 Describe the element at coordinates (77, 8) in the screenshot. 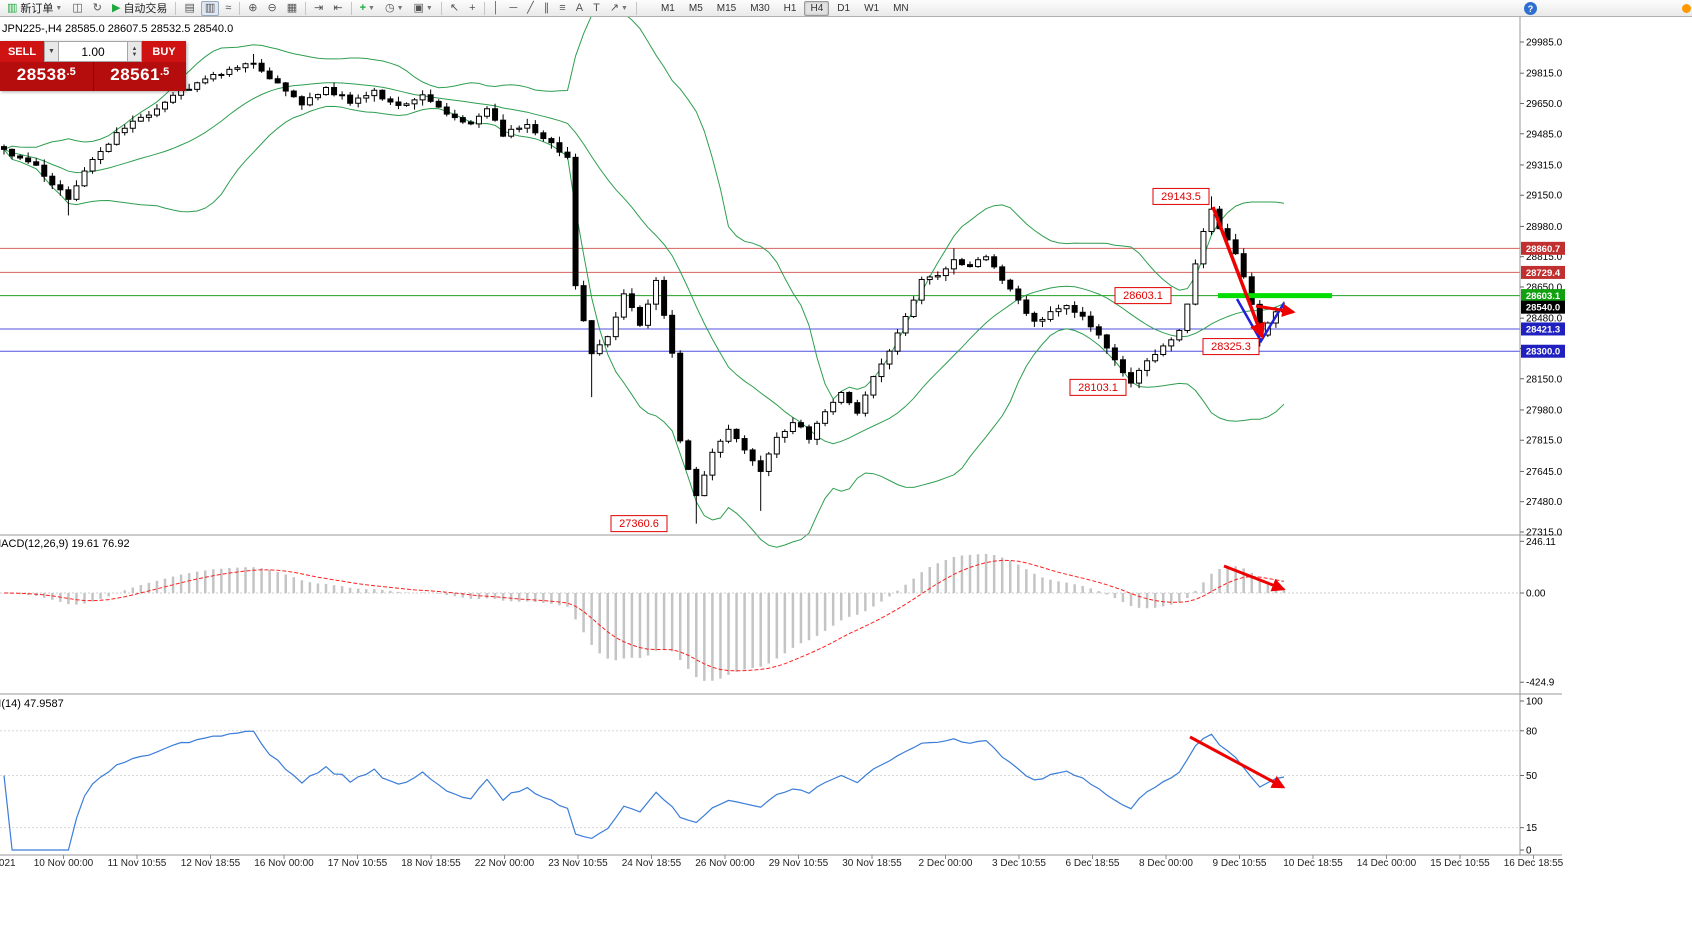

I see `chart-window-button: ◫` at that location.